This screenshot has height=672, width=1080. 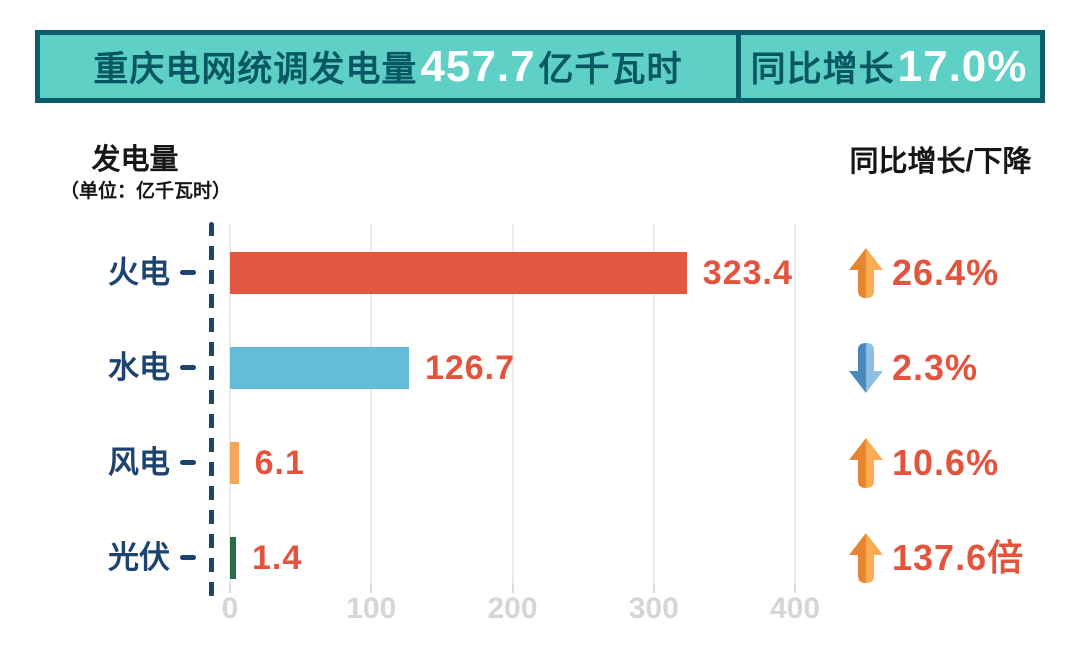 I want to click on title-banner: 重庆电网统调发电量 457.7 亿千瓦时 同比增长 17.0%, so click(x=540, y=66).